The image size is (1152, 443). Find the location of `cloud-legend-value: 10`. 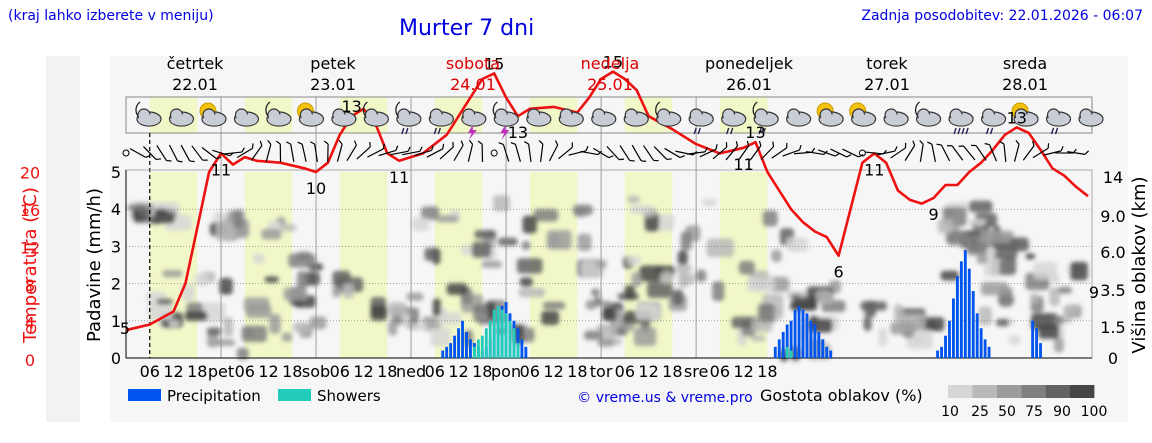

cloud-legend-value: 10 is located at coordinates (950, 412).